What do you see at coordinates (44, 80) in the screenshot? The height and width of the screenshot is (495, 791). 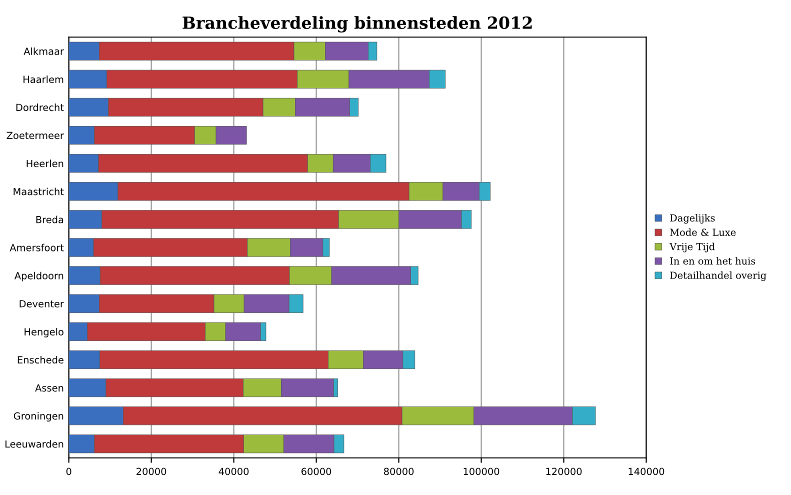 I see `y-tick-label: Haarlem` at bounding box center [44, 80].